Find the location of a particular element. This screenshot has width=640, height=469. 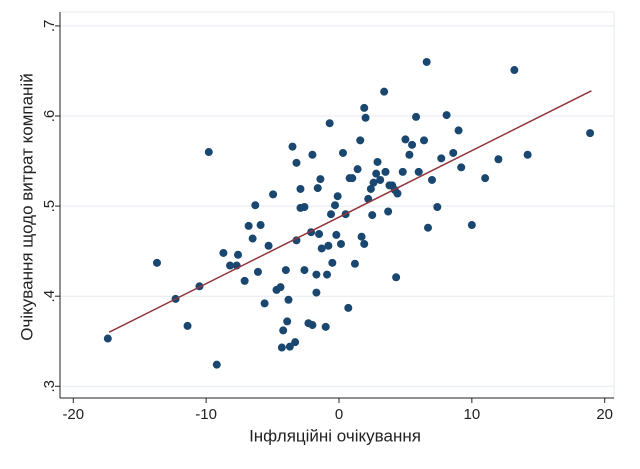

y-tick-label: .5 is located at coordinates (49, 206).